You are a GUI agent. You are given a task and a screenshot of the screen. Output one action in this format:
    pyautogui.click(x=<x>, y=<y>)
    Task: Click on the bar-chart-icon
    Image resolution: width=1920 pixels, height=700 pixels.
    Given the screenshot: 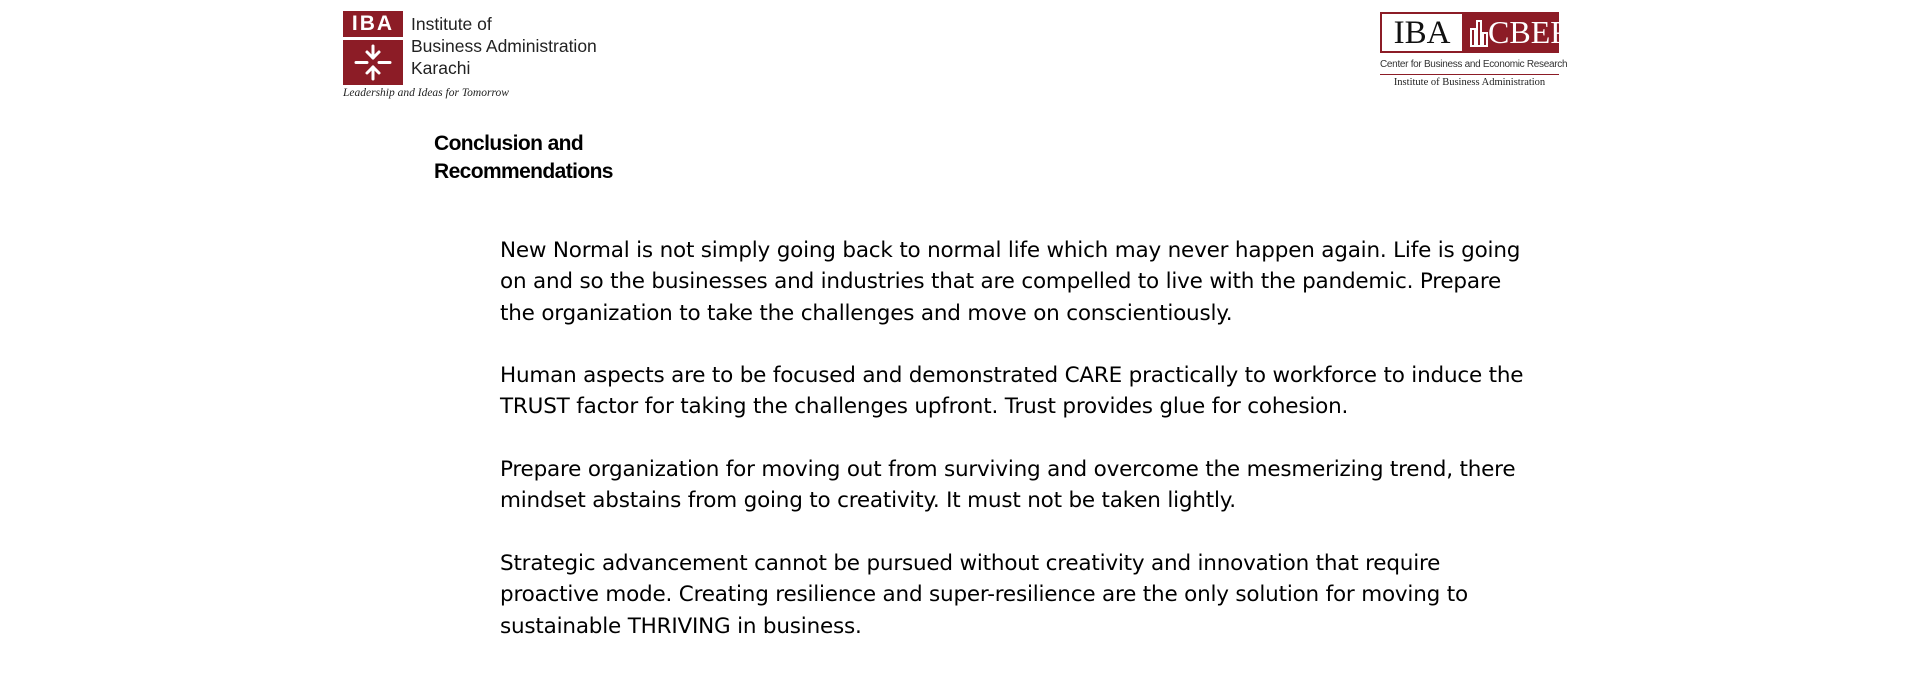 What is the action you would take?
    pyautogui.click(x=1479, y=33)
    